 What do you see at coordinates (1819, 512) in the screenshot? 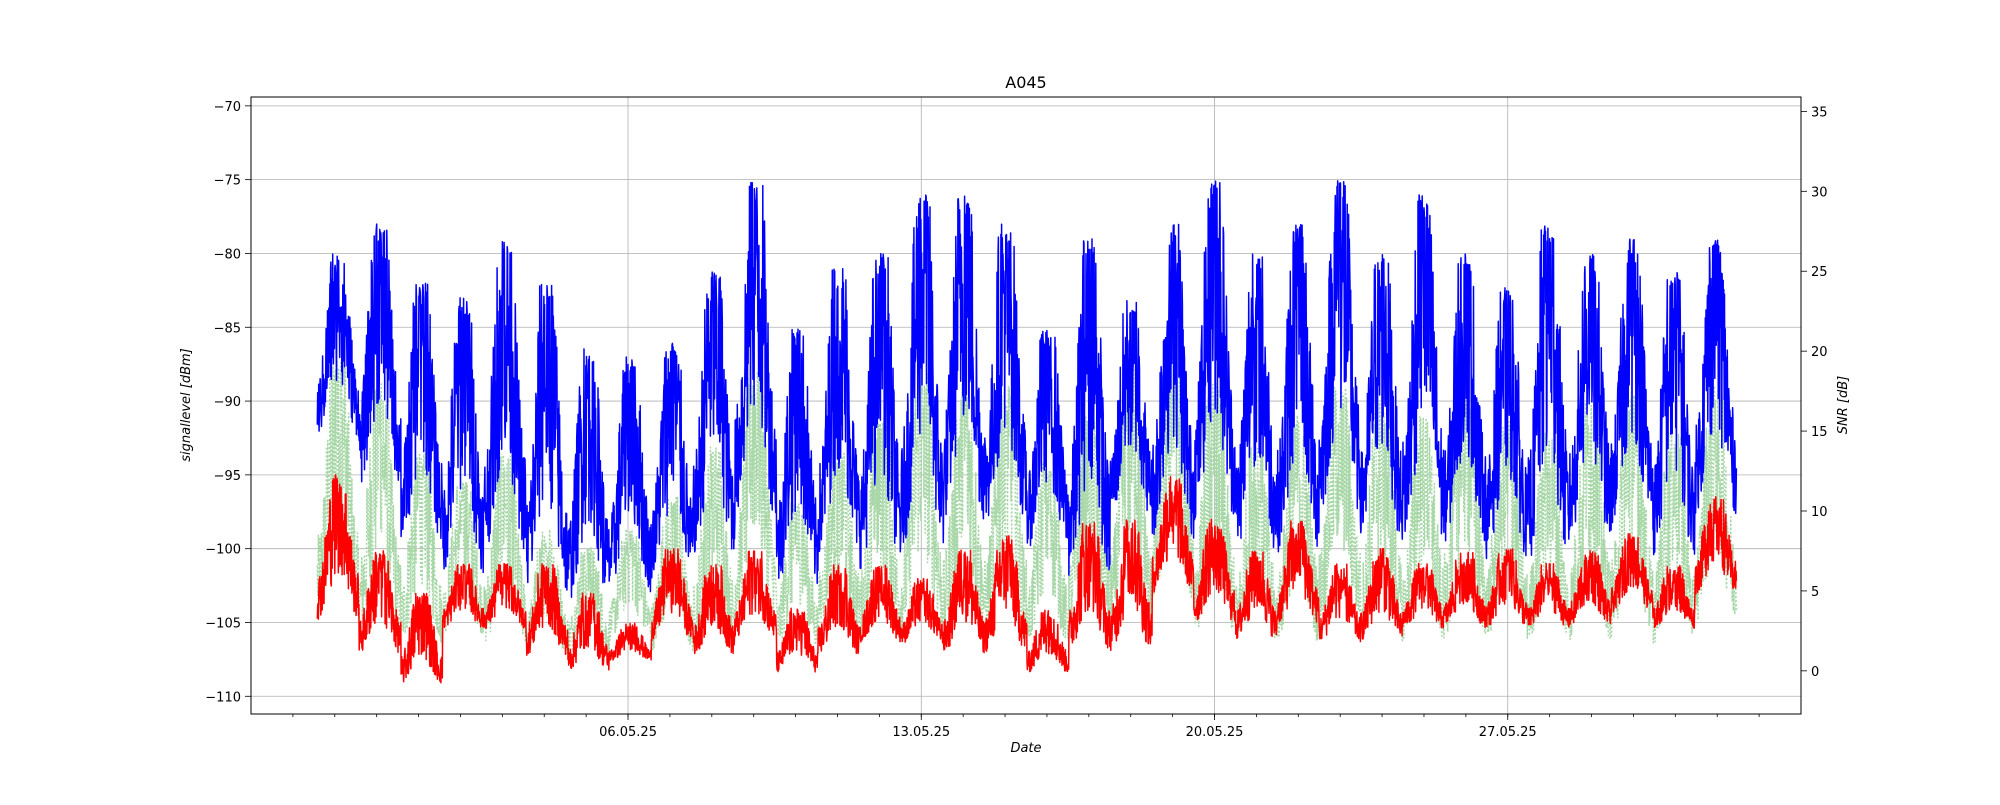
I see `y-right-tick-label: 10` at bounding box center [1819, 512].